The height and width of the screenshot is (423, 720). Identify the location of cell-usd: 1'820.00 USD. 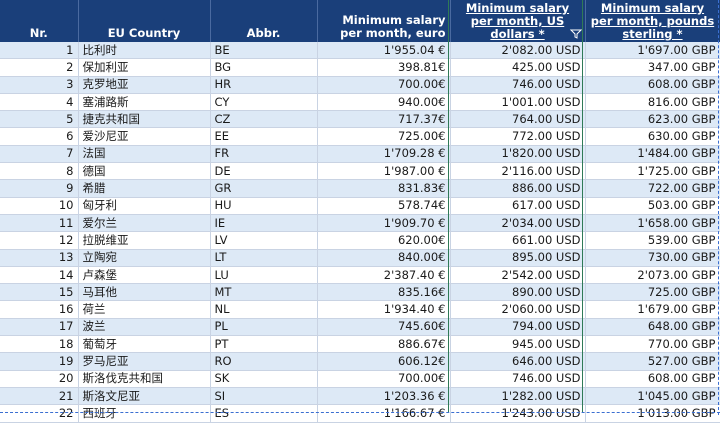
(517, 154).